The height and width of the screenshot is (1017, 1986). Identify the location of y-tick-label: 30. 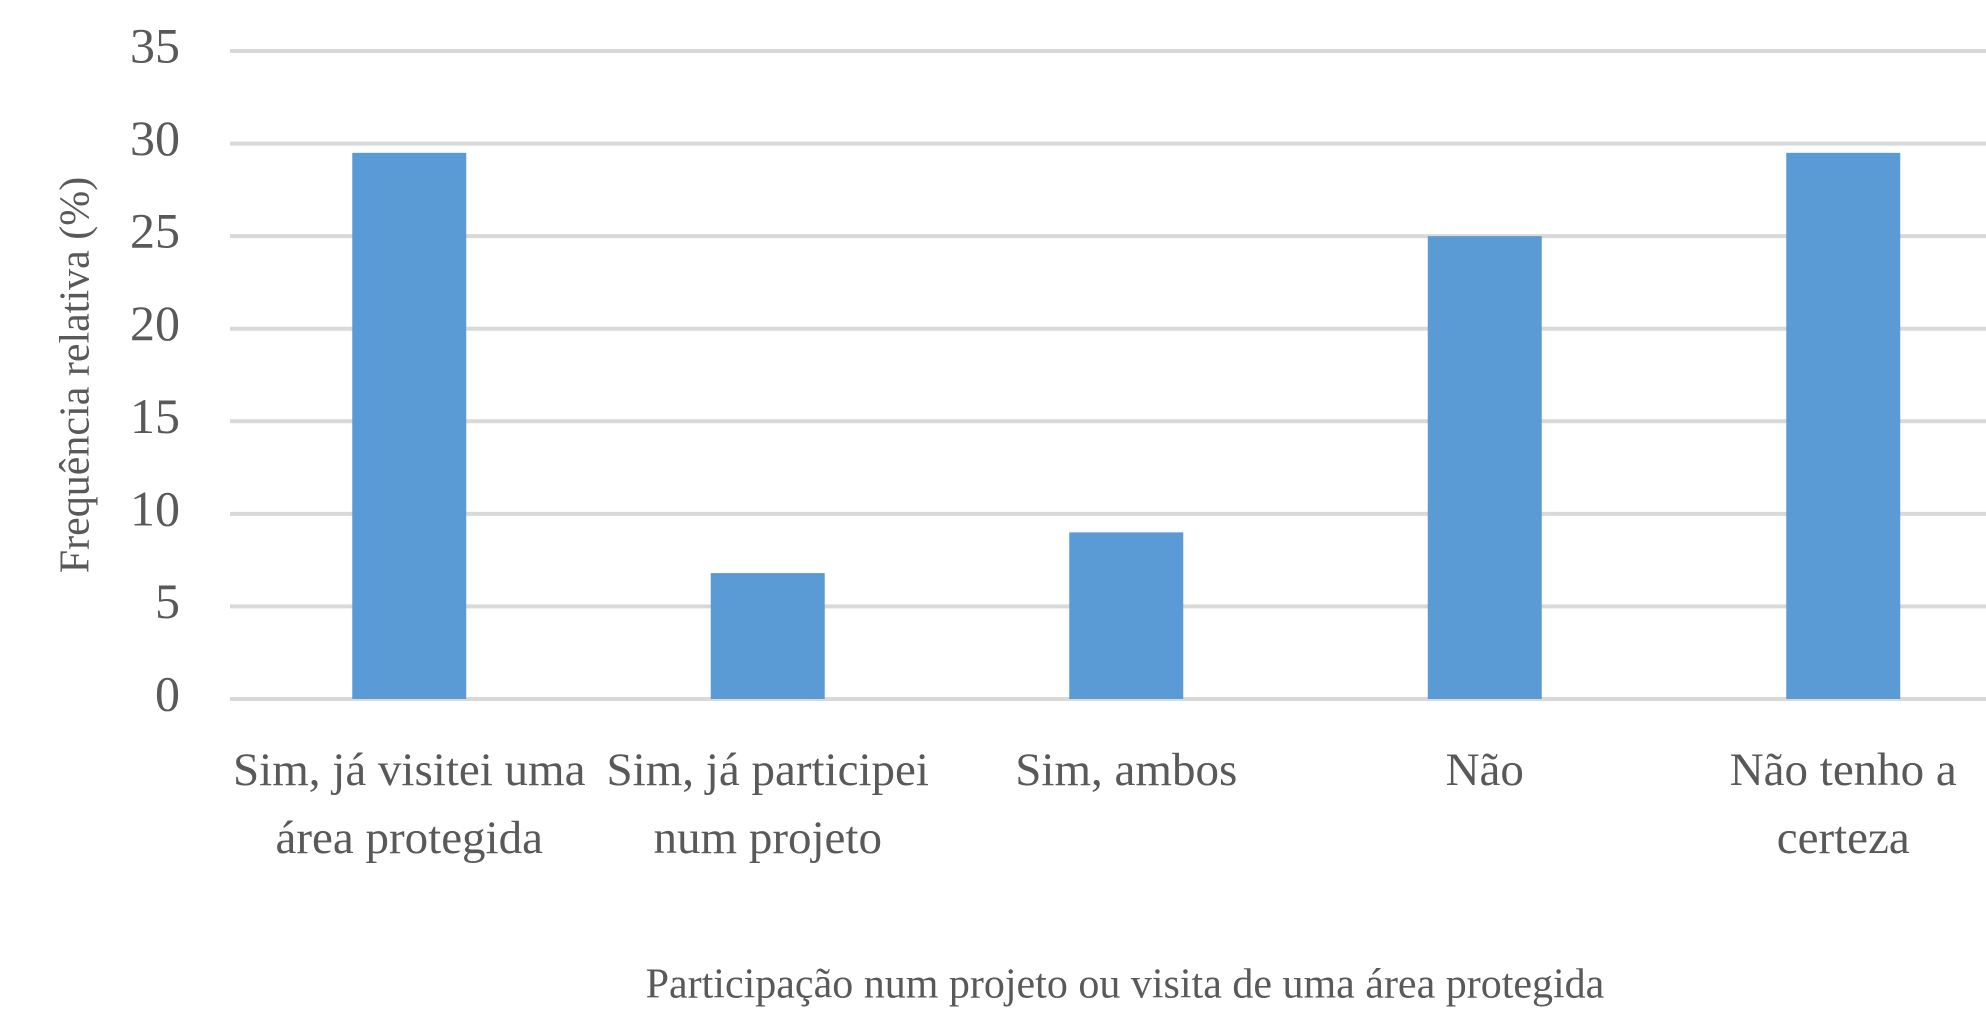
(155, 138).